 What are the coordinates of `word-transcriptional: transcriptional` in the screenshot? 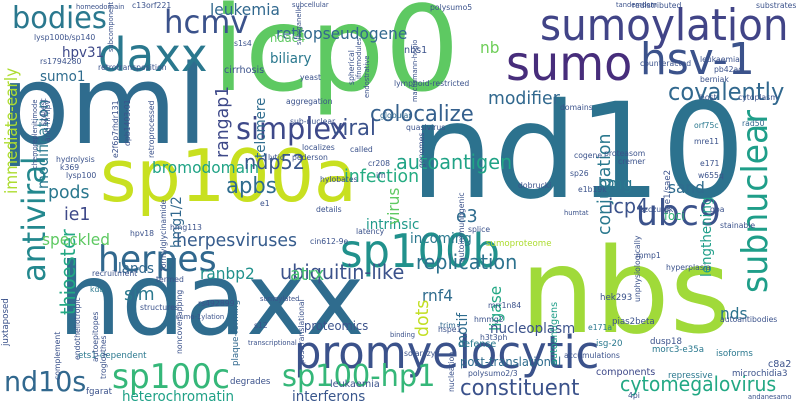 It's located at (272, 343).